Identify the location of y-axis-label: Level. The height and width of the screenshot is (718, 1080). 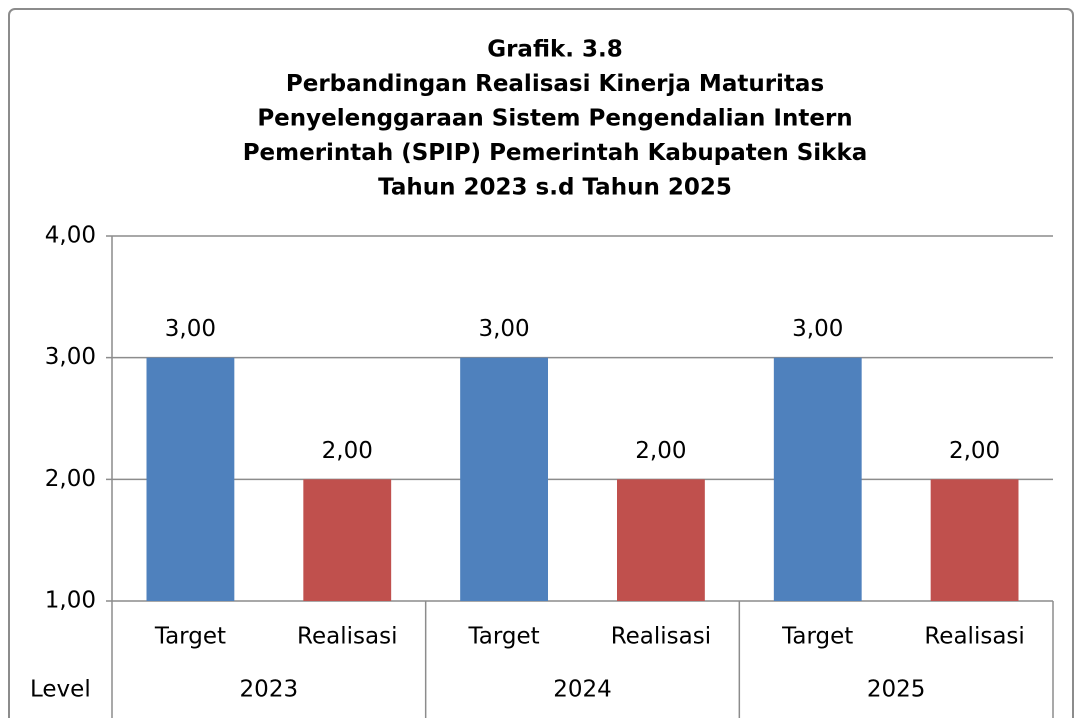
(60, 690).